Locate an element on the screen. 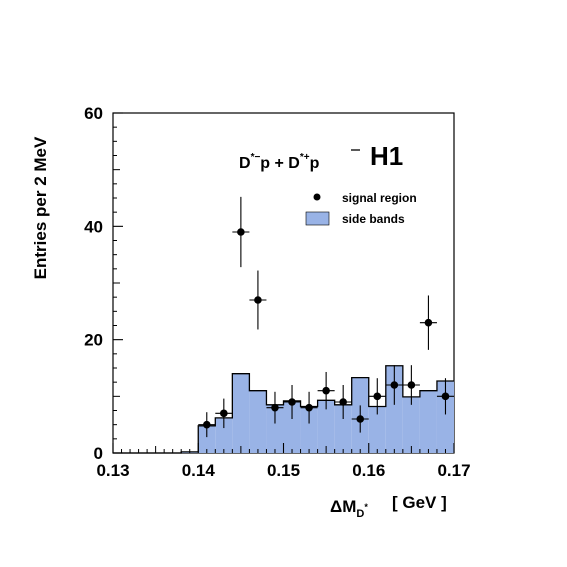 The height and width of the screenshot is (567, 567). x-tick-label: 0.16 is located at coordinates (368, 470).